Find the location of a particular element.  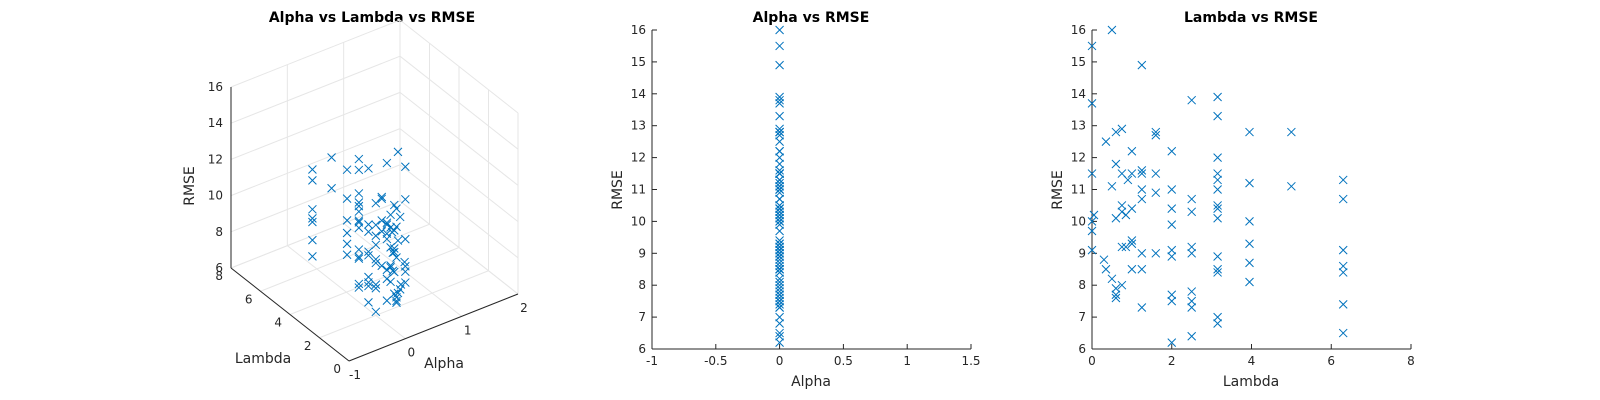

x-tick-label: 2 is located at coordinates (524, 308).